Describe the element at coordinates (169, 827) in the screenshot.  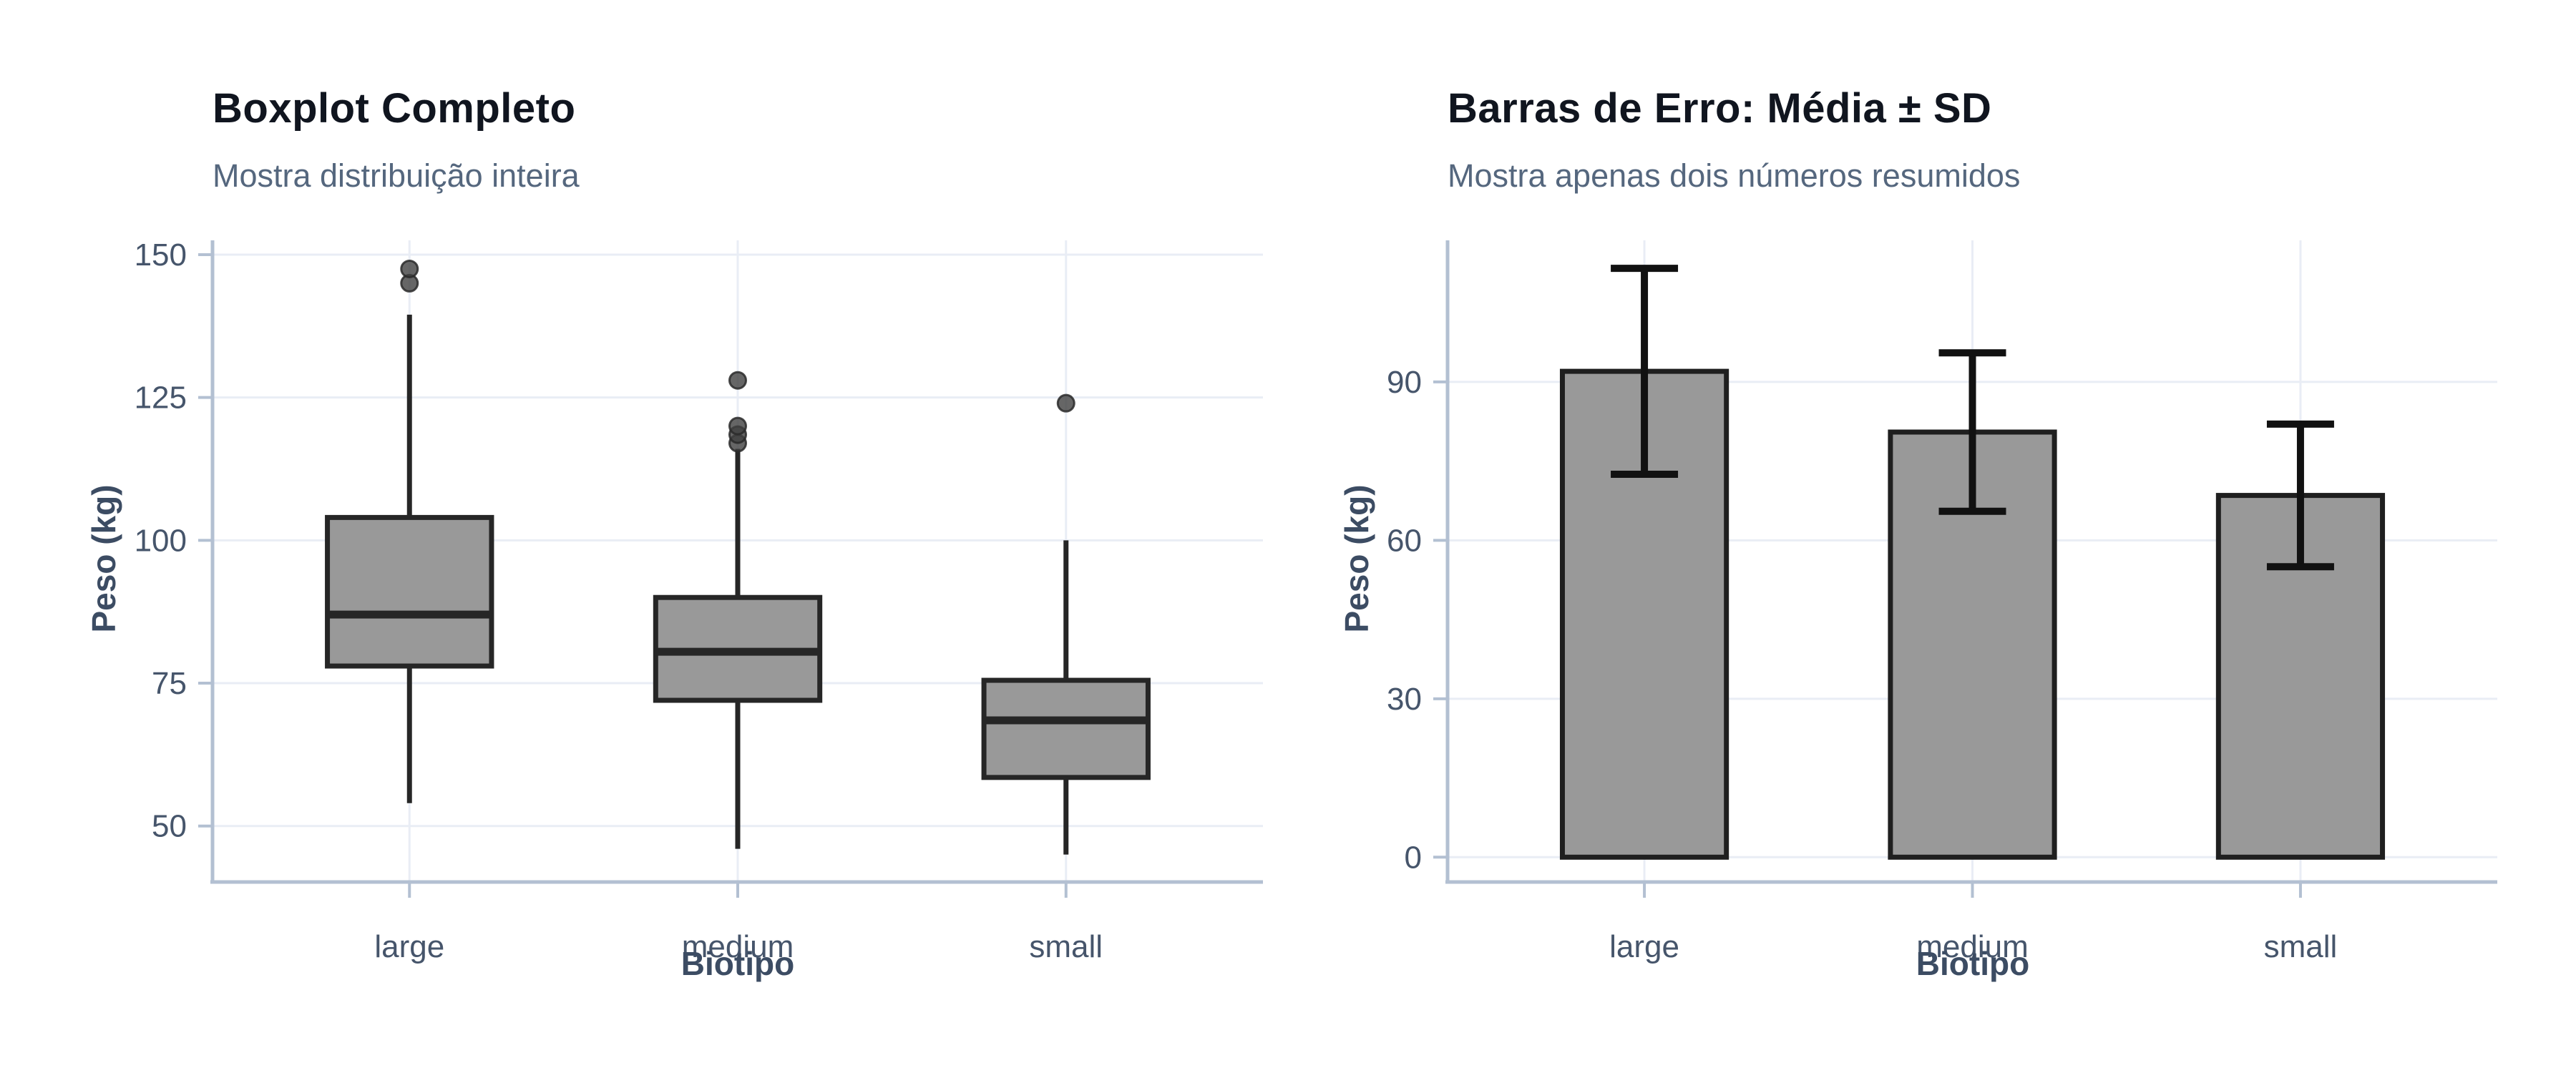
I see `y-tick-label-50: 50` at that location.